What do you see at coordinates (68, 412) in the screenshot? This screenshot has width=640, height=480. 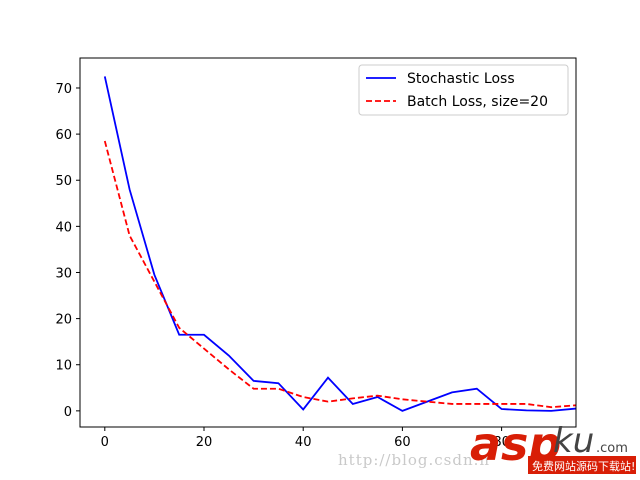 I see `y-tick-label: 0` at bounding box center [68, 412].